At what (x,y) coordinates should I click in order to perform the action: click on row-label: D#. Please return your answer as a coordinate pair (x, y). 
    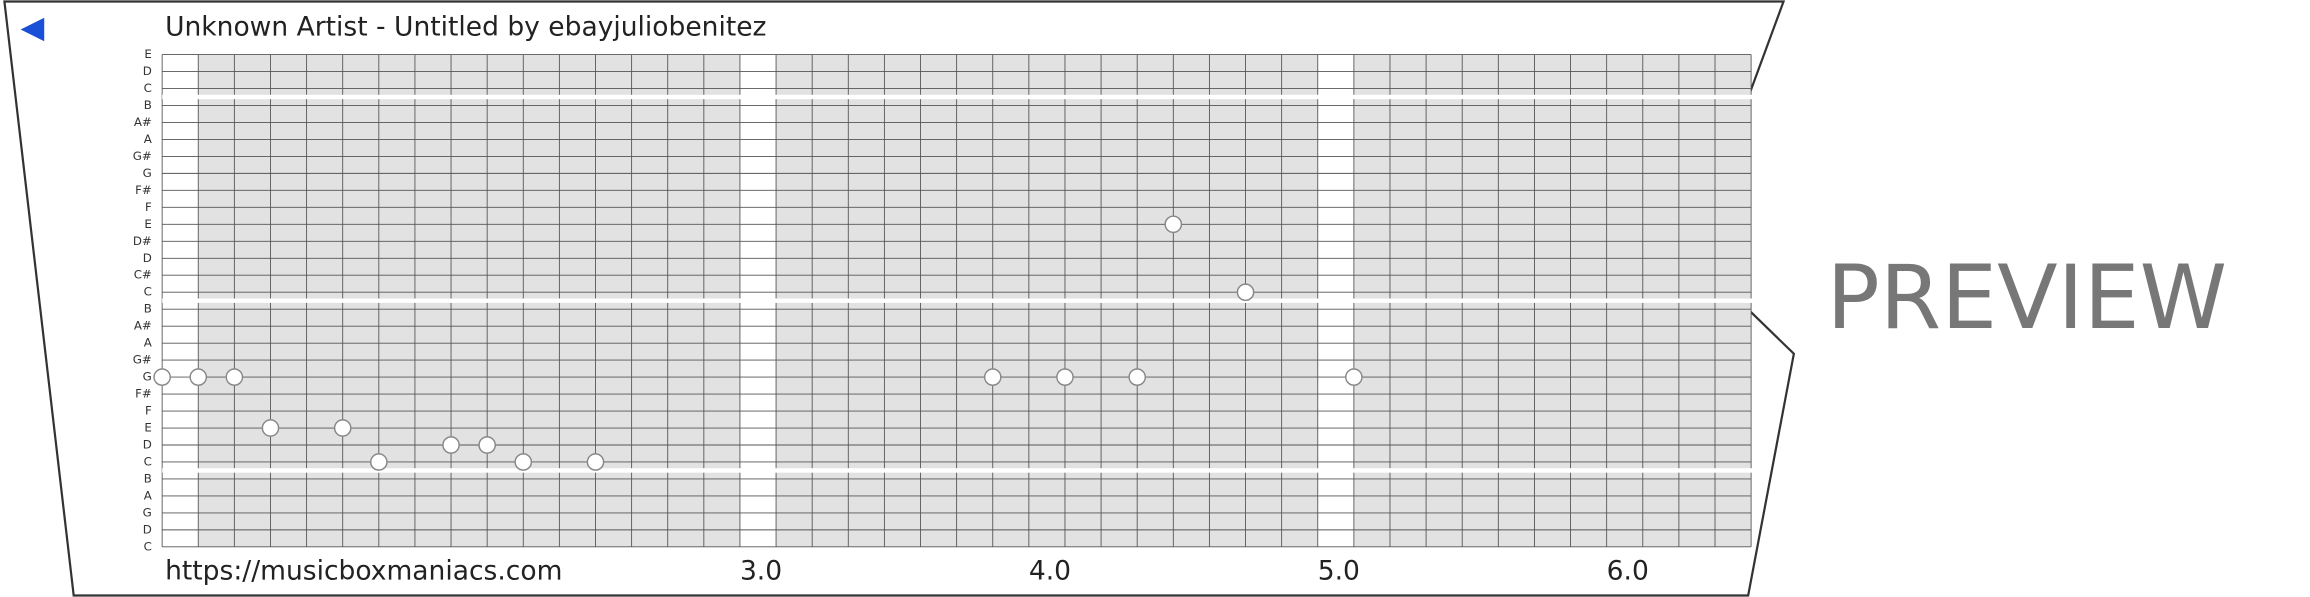
    Looking at the image, I should click on (142, 241).